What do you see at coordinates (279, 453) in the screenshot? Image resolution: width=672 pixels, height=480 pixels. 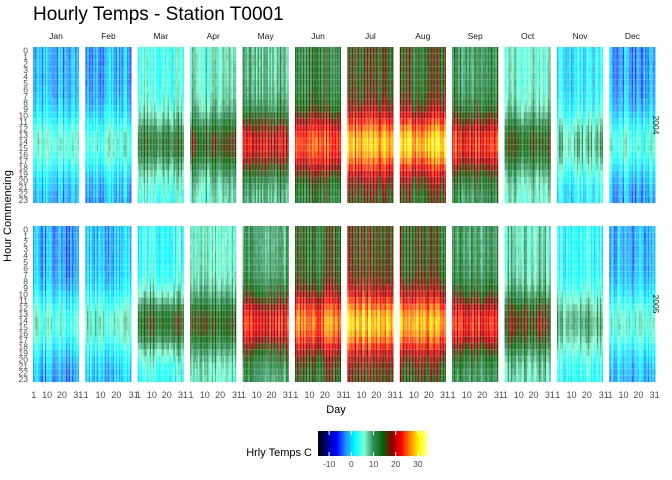 I see `legend-title: Hrly Temps C` at bounding box center [279, 453].